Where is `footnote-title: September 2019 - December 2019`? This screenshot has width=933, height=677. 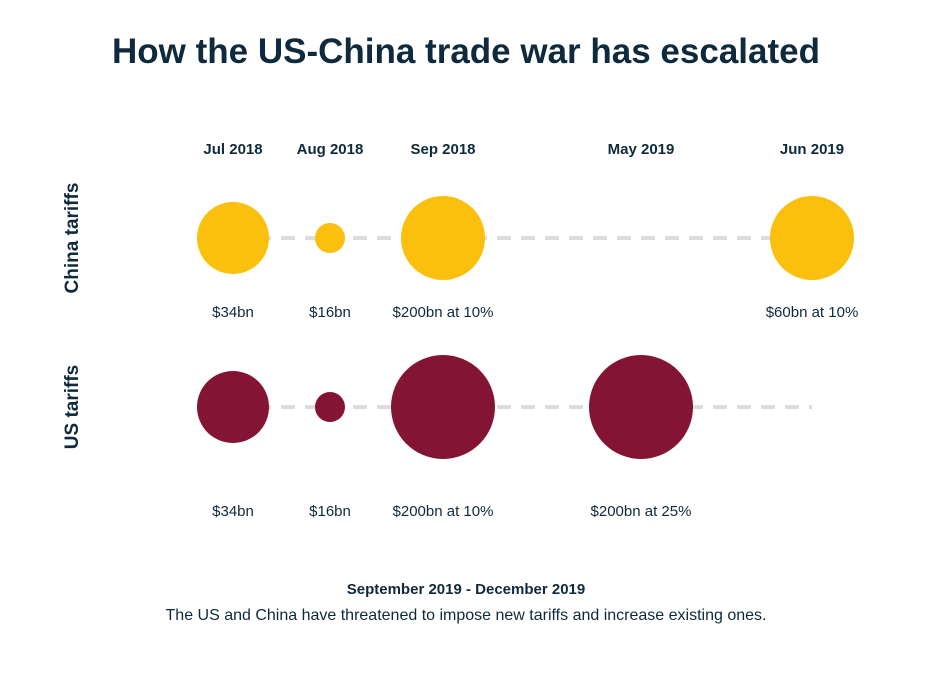 footnote-title: September 2019 - December 2019 is located at coordinates (466, 589).